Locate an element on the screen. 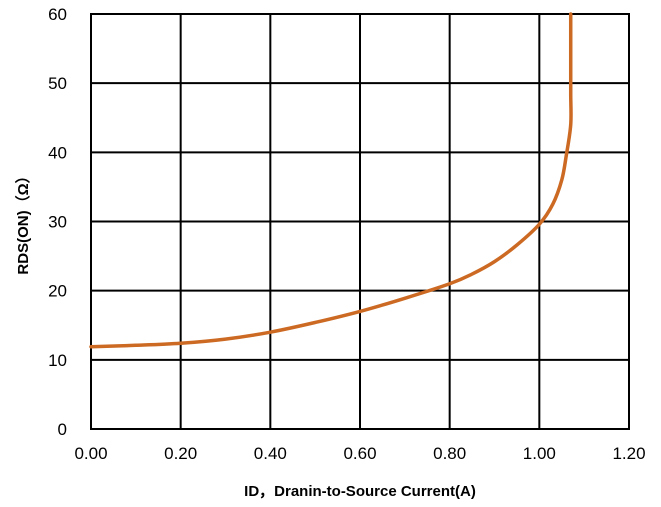  y-tick-labels: 0 10 20 30 40 50 60 is located at coordinates (57, 222).